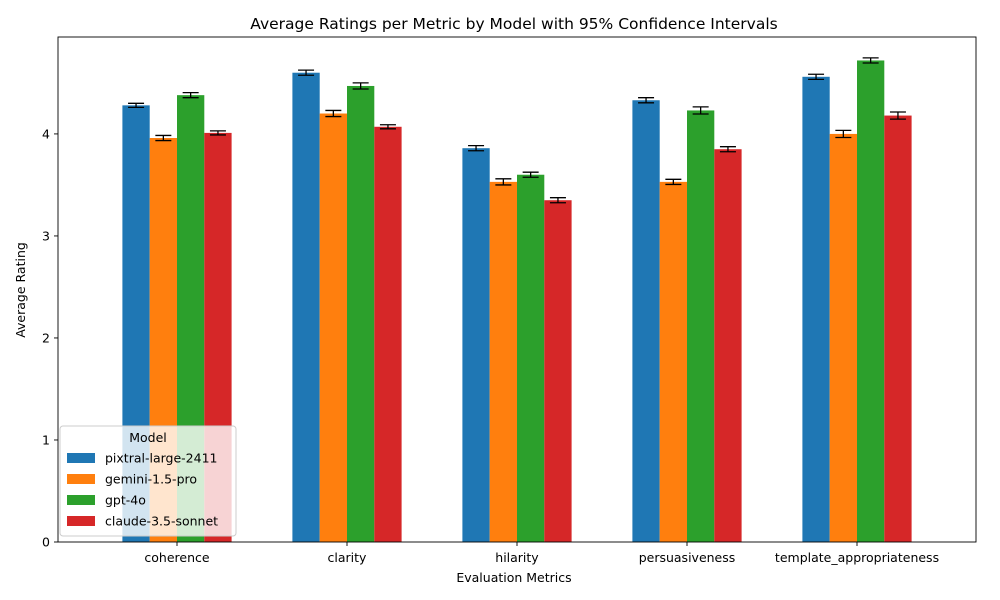  I want to click on y-tick-label-0: 0, so click(46, 542).